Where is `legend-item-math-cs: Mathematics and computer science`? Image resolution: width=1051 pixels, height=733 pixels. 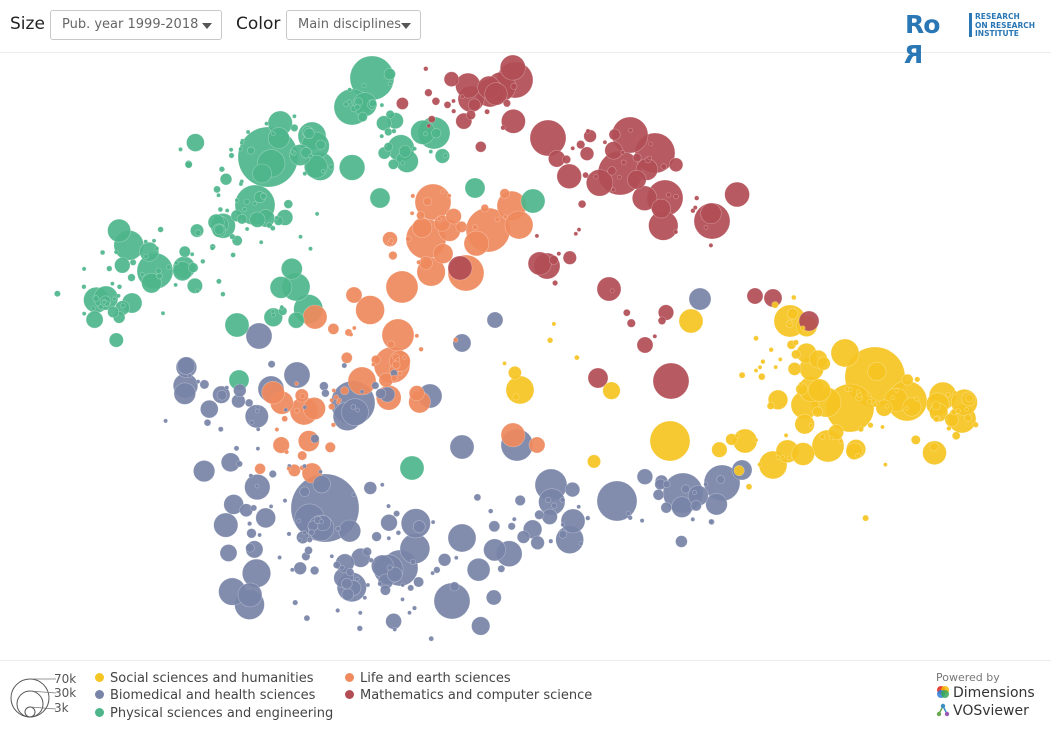
legend-item-math-cs: Mathematics and computer science is located at coordinates (468, 695).